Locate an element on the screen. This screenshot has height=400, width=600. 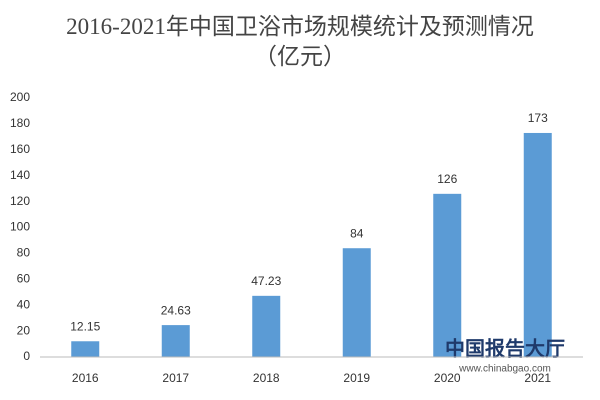
x-tick-label: 2018 is located at coordinates (266, 378).